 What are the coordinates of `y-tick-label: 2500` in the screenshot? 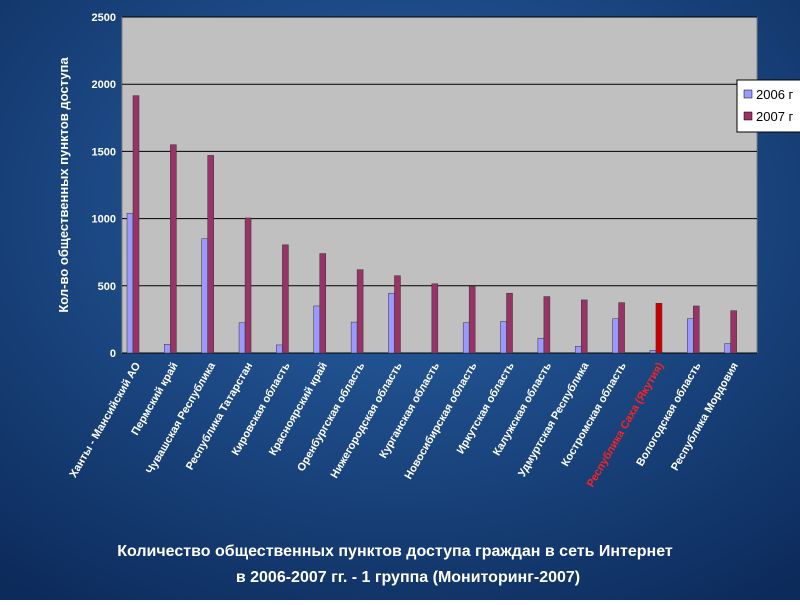 It's located at (104, 18).